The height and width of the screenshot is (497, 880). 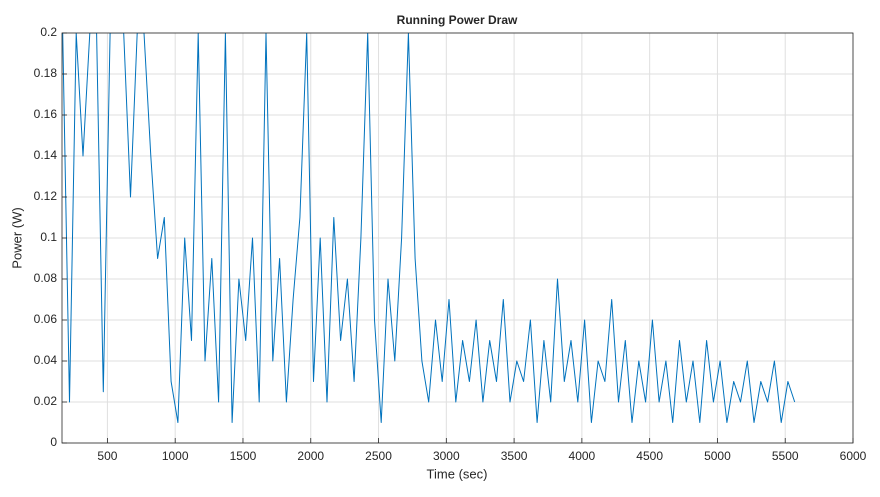 I want to click on x-tick-label: 4500, so click(x=649, y=456).